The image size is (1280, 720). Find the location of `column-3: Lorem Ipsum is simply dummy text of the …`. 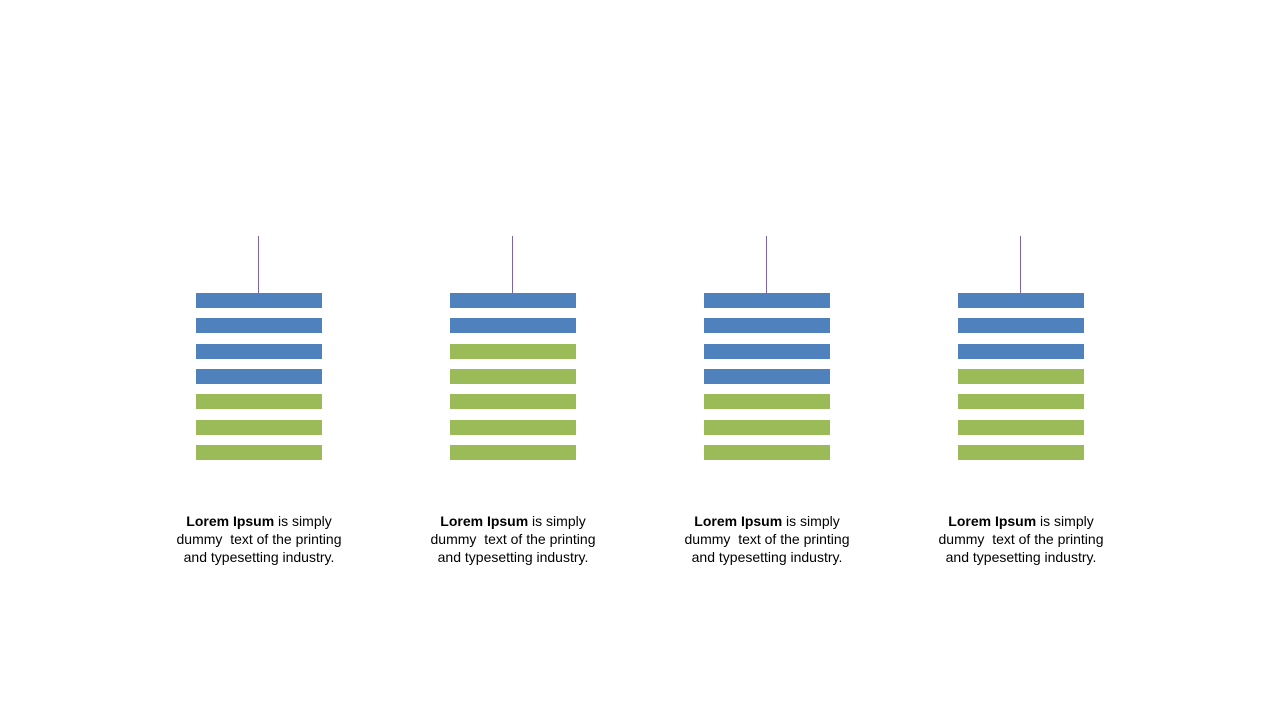

column-3: Lorem Ipsum is simply dummy text of the … is located at coordinates (767, 406).